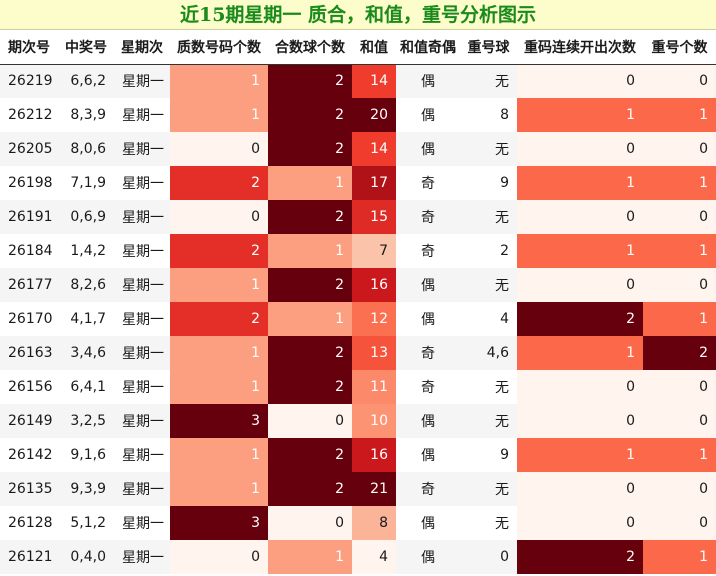 This screenshot has height=576, width=716. I want to click on winning-number-cell: 5,1,2, so click(86, 523).